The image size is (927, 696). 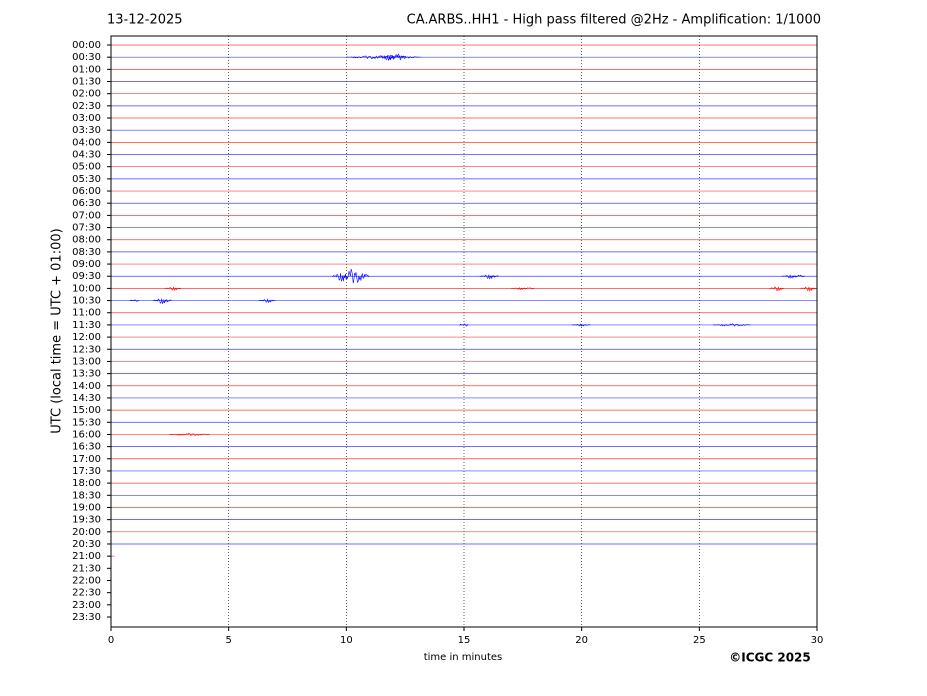 I want to click on y-tick-label: 21:30, so click(x=86, y=568).